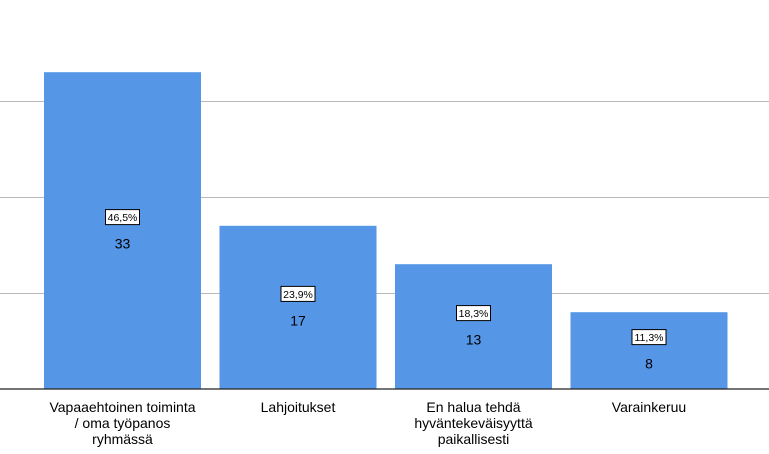 This screenshot has width=769, height=454. I want to click on percent-label: 11,3%, so click(649, 337).